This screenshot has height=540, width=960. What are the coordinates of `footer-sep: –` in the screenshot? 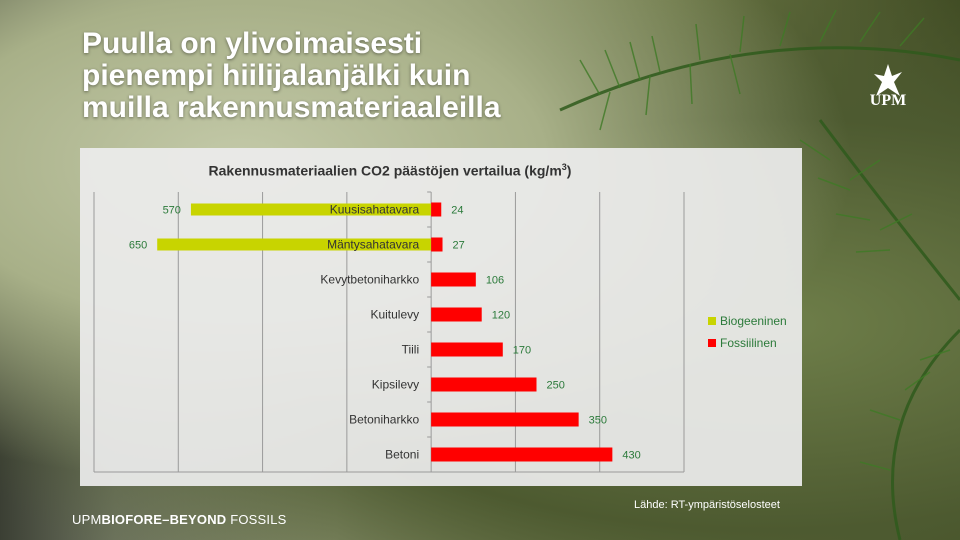 It's located at (166, 519).